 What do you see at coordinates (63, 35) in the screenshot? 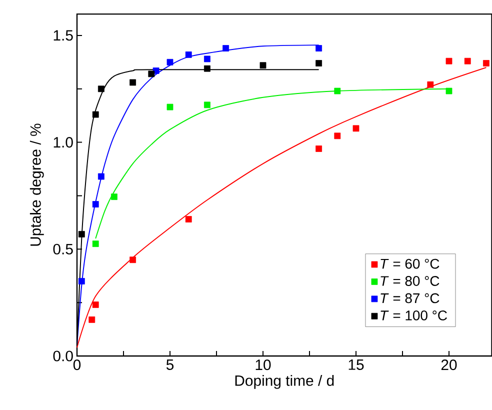
I see `y-tick-label: 1.5` at bounding box center [63, 35].